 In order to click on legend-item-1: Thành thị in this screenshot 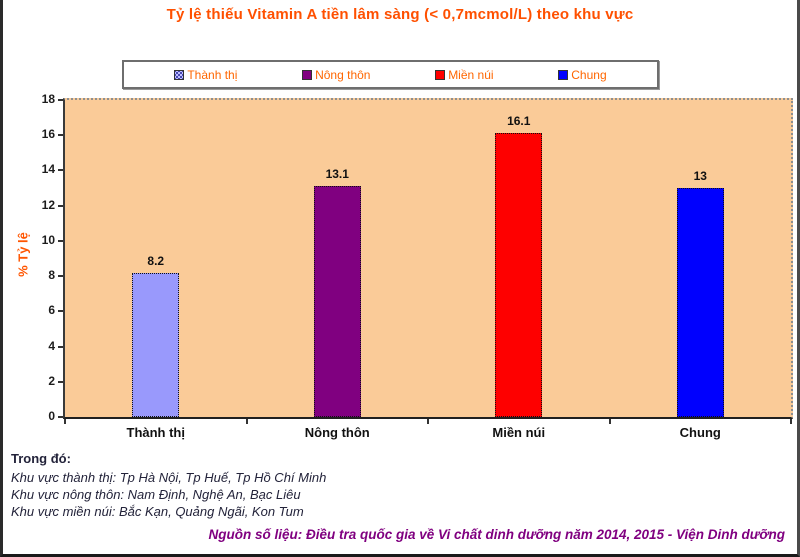, I will do `click(205, 75)`.